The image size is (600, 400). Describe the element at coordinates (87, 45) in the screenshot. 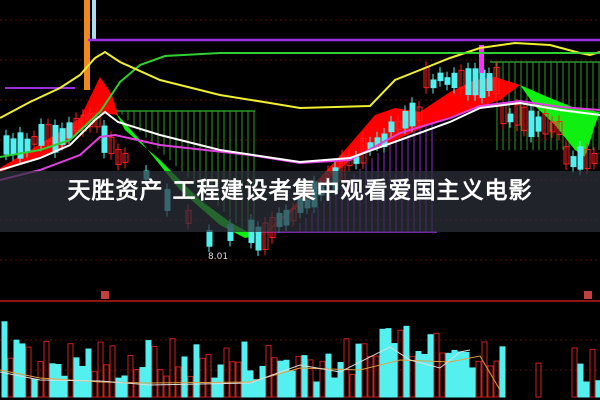

I see `candle-spike` at that location.